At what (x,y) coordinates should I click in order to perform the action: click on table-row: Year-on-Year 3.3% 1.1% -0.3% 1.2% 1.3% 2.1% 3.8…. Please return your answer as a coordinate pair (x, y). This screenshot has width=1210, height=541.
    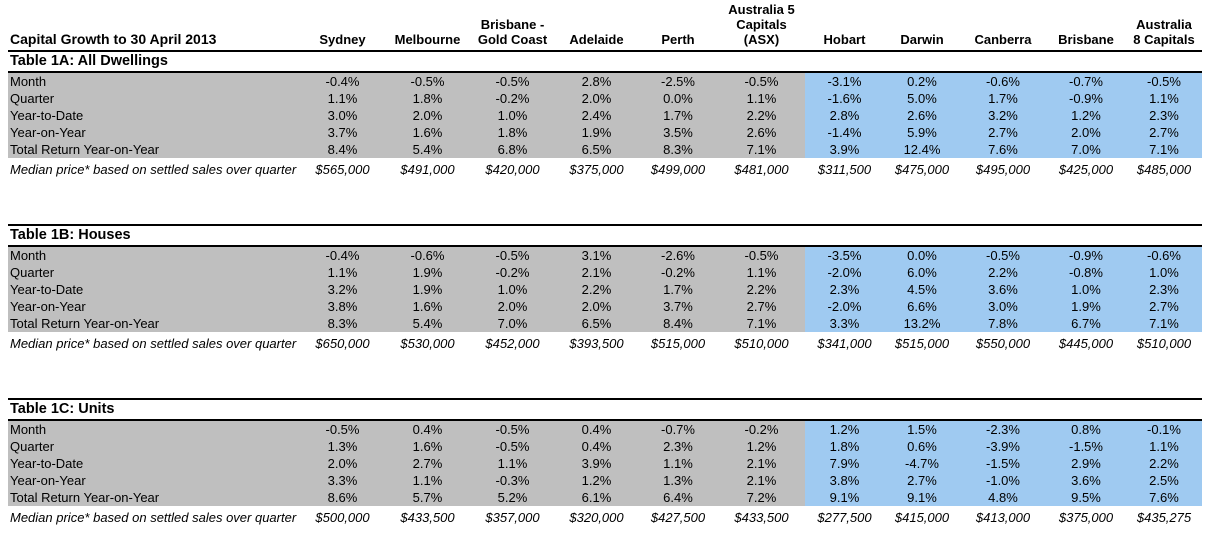
    Looking at the image, I should click on (605, 480).